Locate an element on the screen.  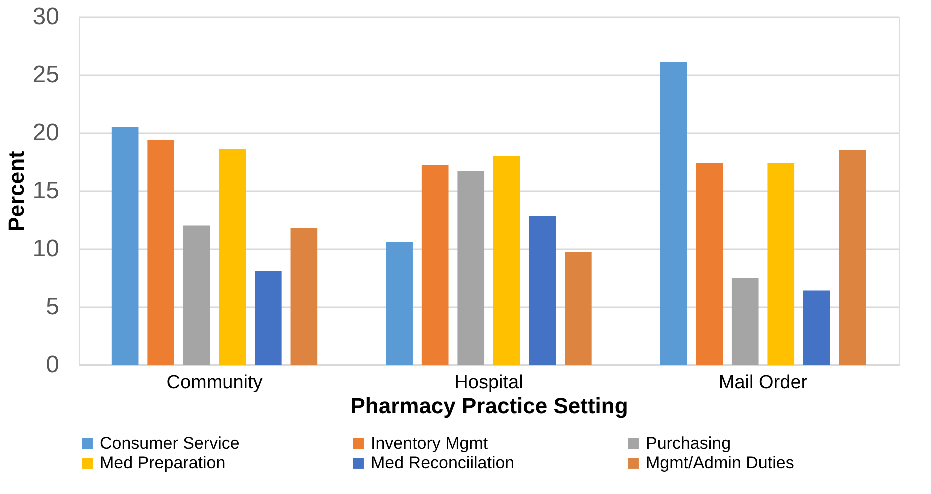
x-tick-label: Community is located at coordinates (215, 383).